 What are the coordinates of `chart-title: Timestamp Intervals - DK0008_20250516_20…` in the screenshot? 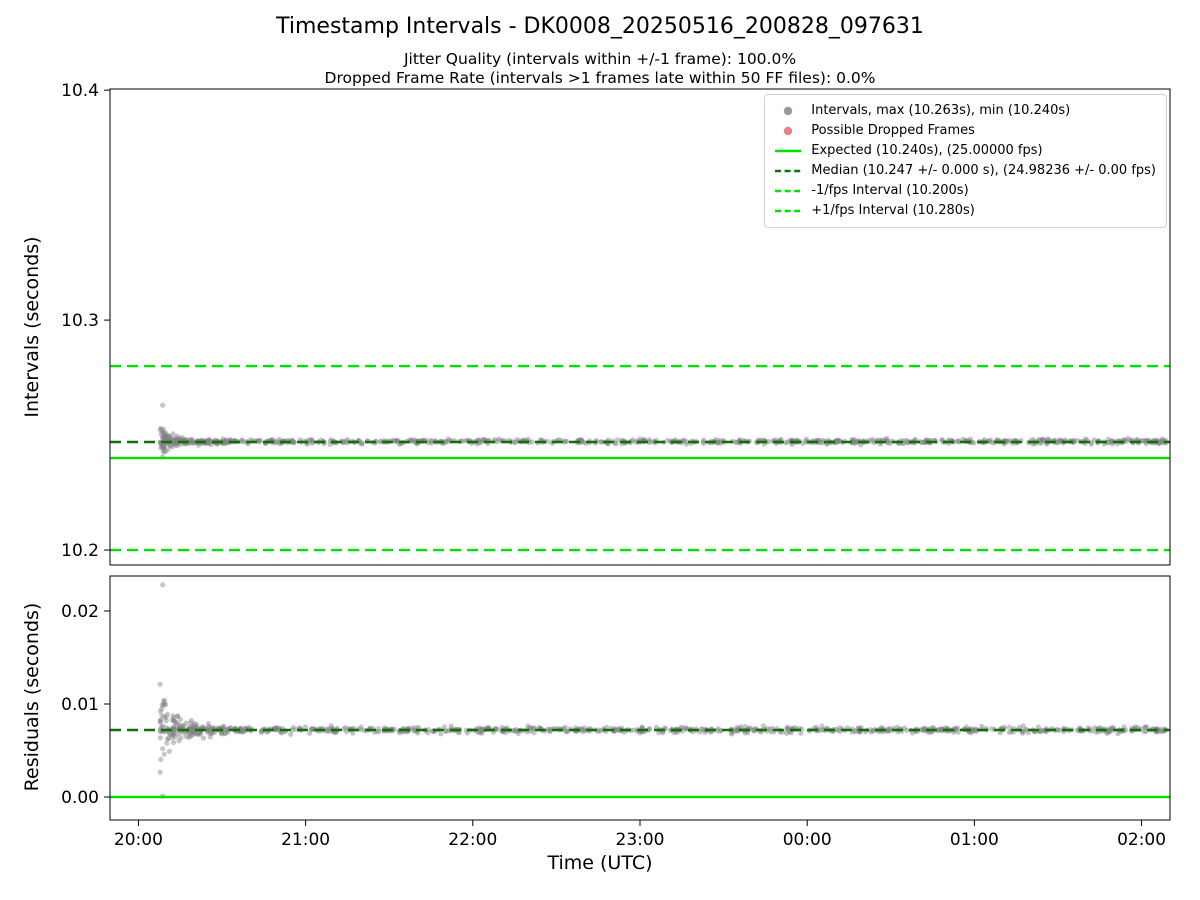 It's located at (600, 26).